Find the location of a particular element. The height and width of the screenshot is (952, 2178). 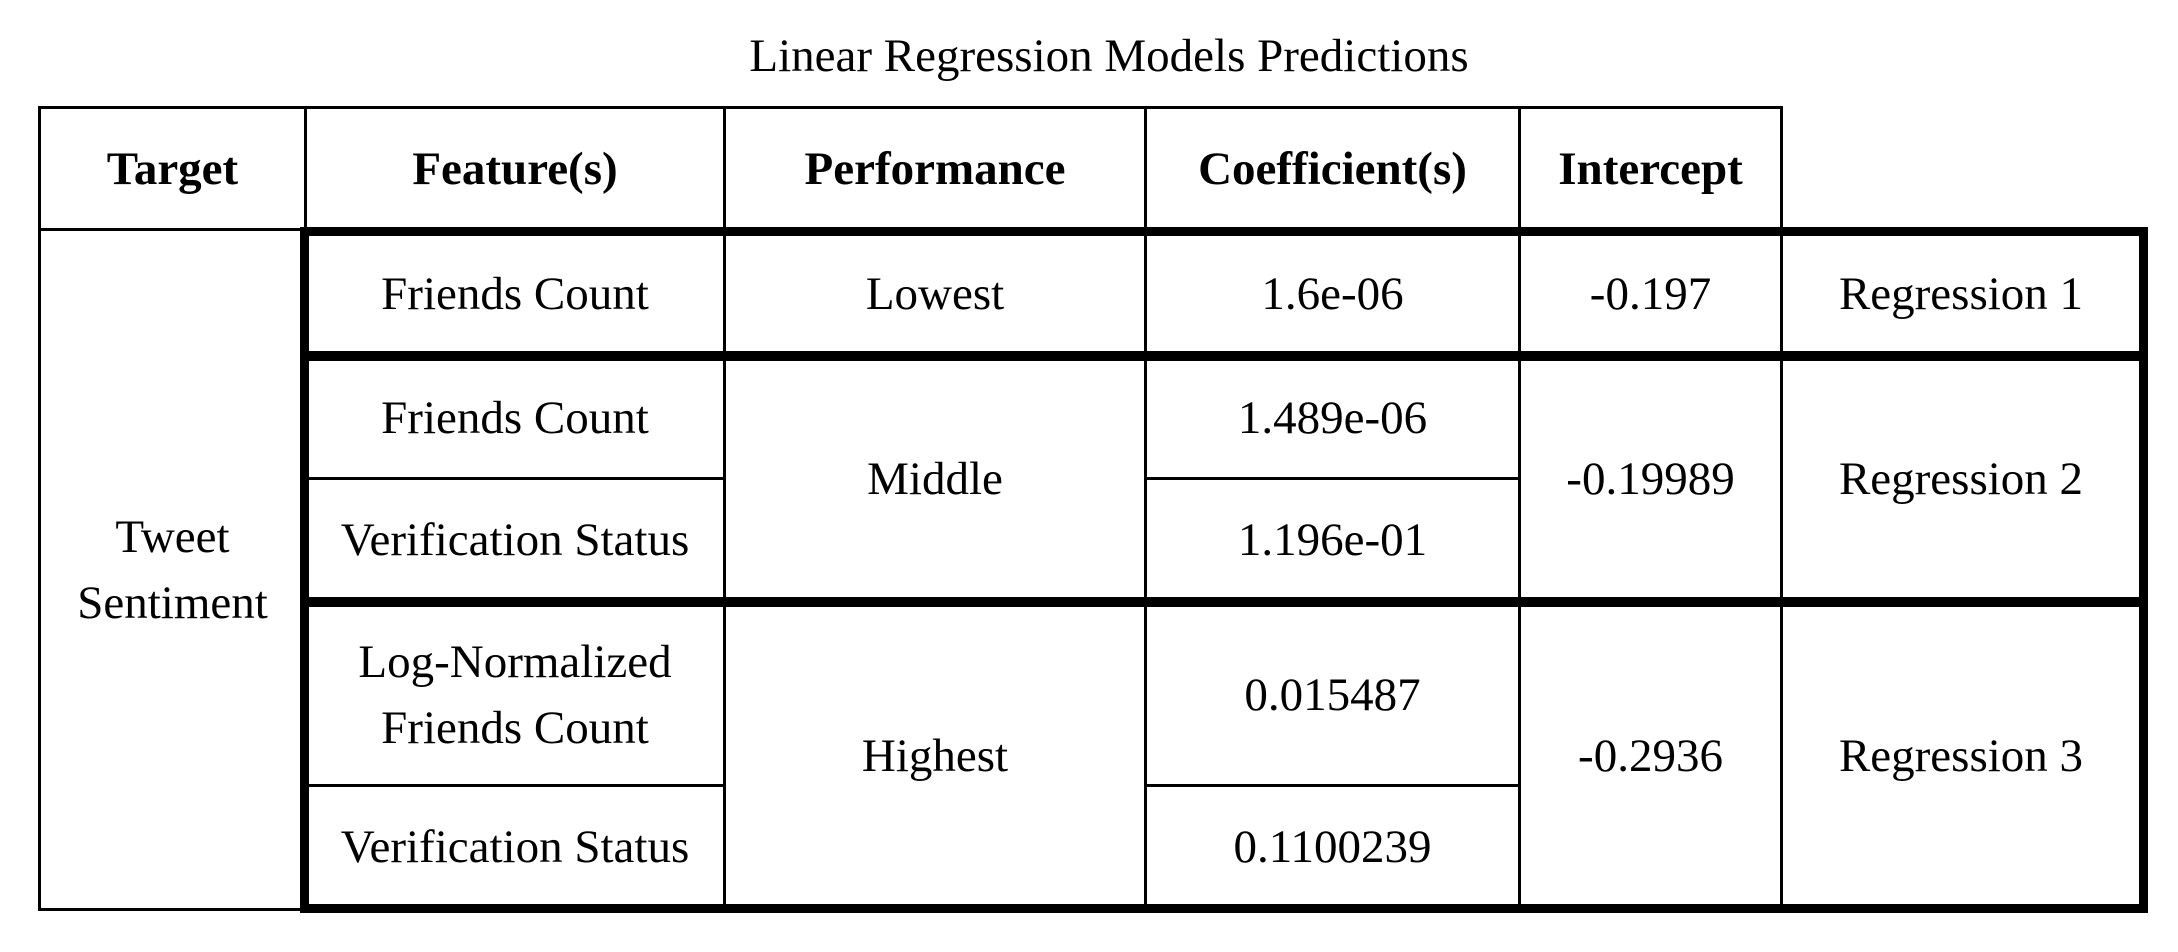

reg2-intercept: -0.19989 is located at coordinates (1650, 479).